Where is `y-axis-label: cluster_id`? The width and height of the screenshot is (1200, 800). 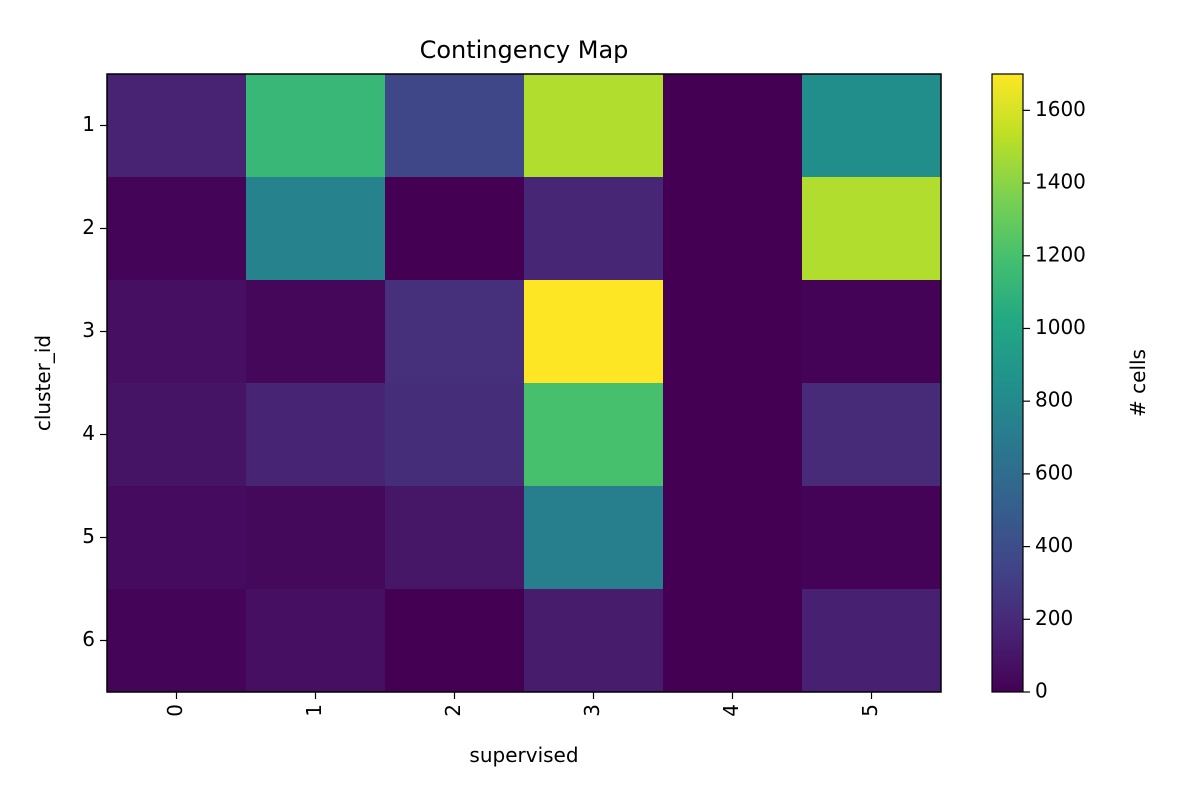
y-axis-label: cluster_id is located at coordinates (43, 383).